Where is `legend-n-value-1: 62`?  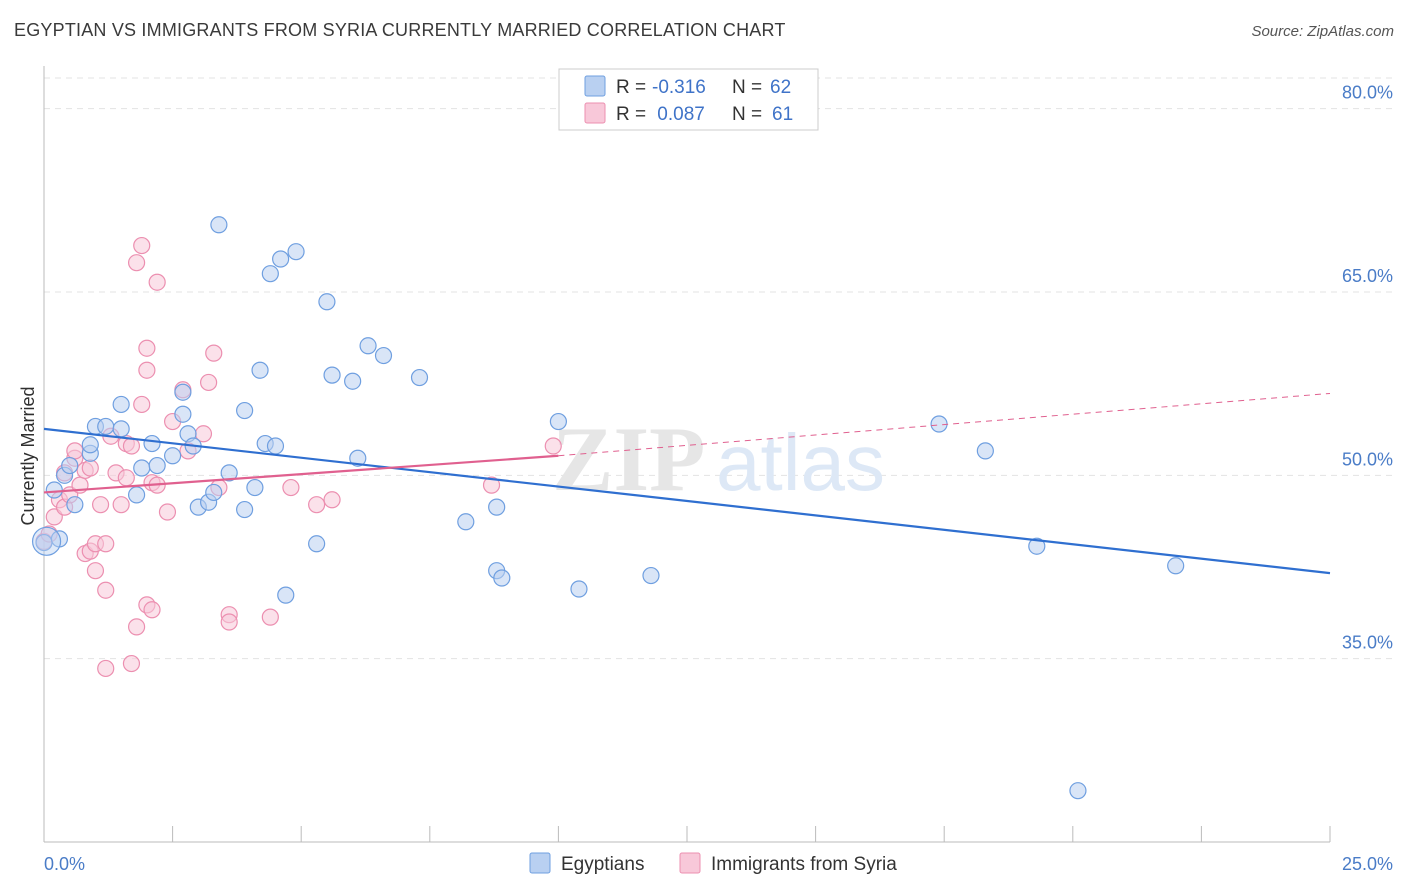
legend-n-value-1: 62 is located at coordinates (780, 87).